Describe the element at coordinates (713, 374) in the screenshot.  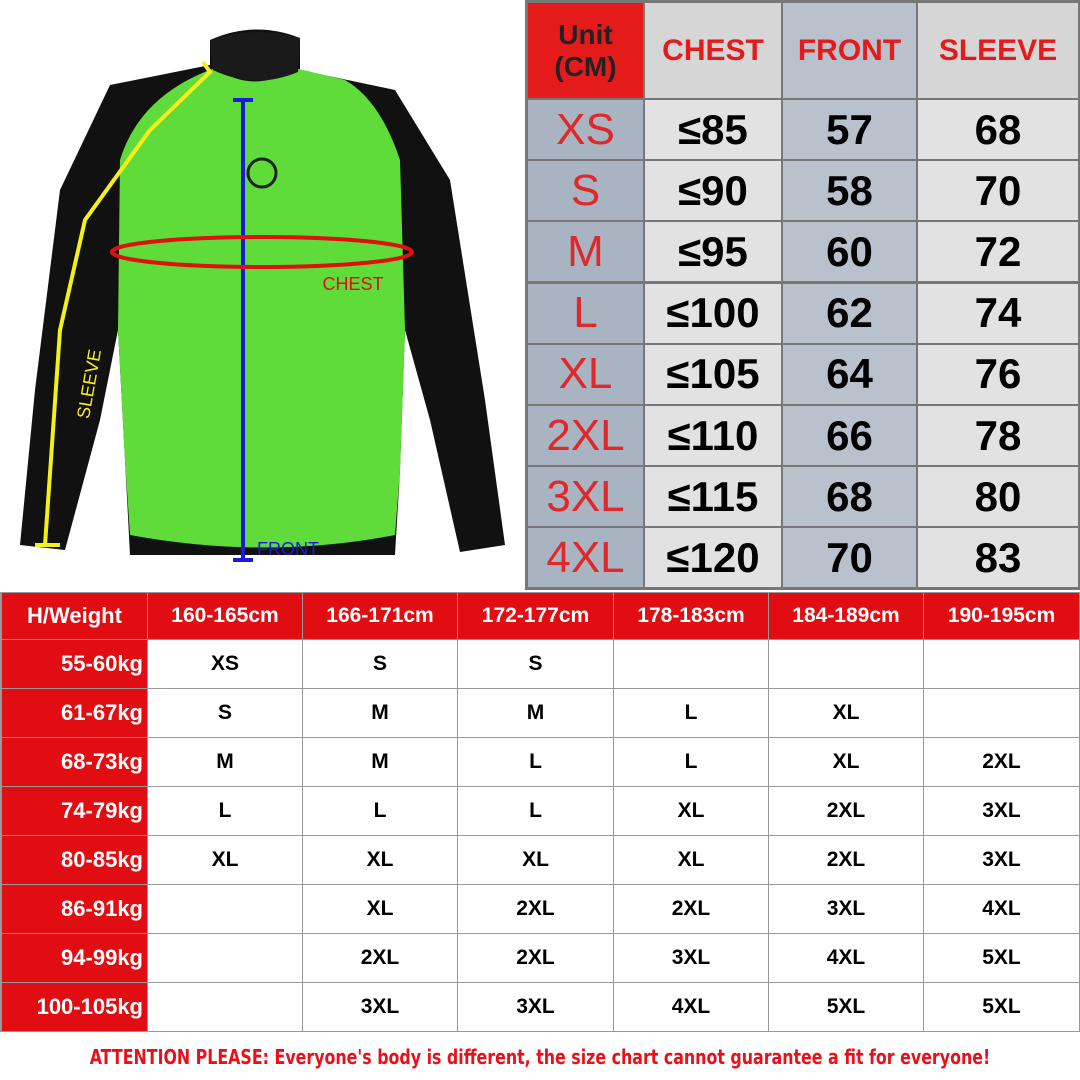
I see `size-value: ≤105` at that location.